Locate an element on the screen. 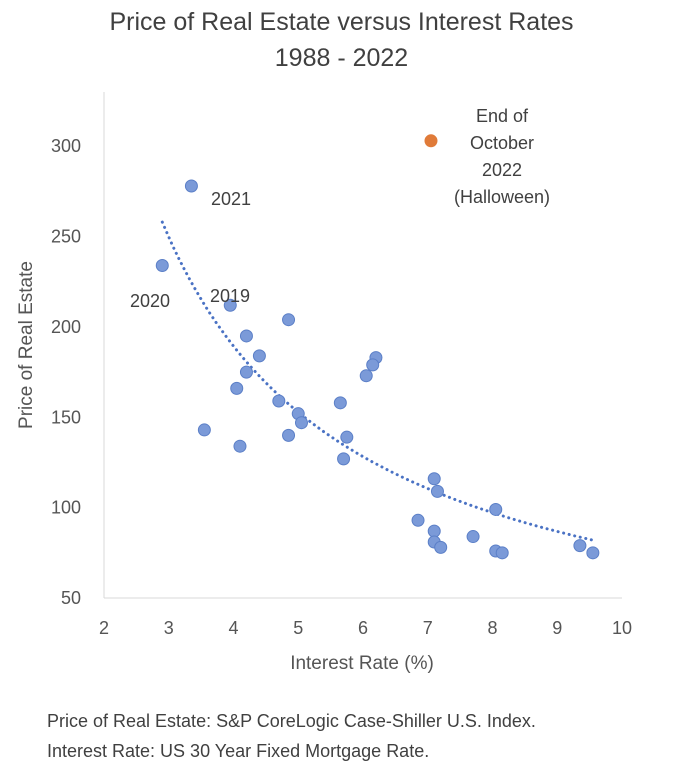  y-tick-label: 100 is located at coordinates (66, 508).